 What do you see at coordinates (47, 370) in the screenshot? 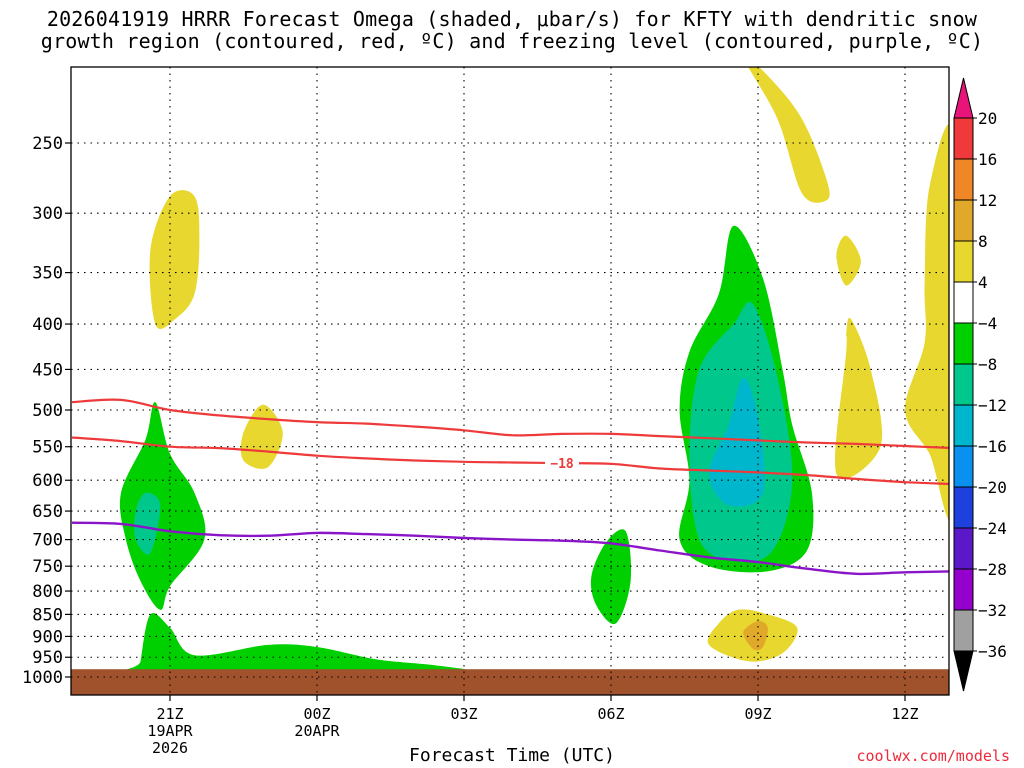
I see `y-tick-label-450: 450` at bounding box center [47, 370].